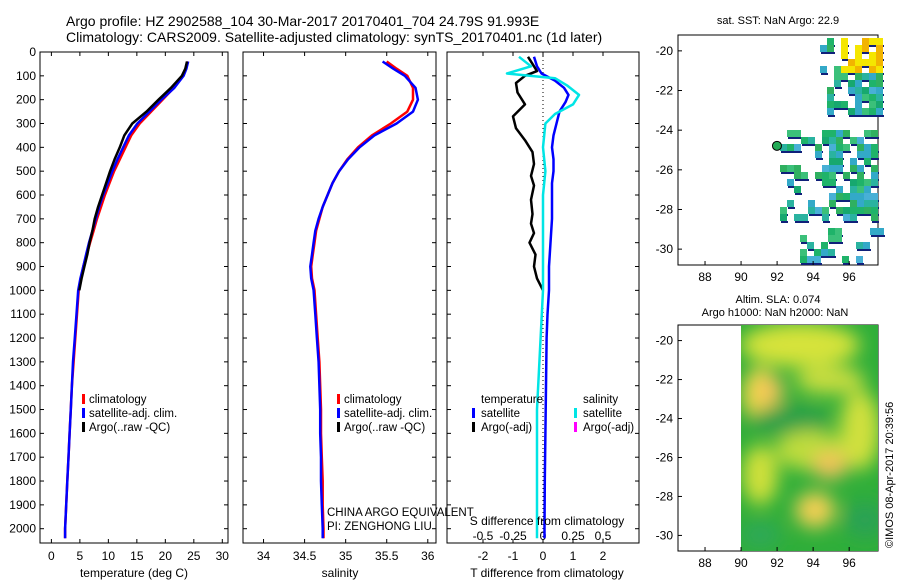 The image size is (900, 580). What do you see at coordinates (665, 419) in the screenshot?
I see `map-y-tick-label: -24` at bounding box center [665, 419].